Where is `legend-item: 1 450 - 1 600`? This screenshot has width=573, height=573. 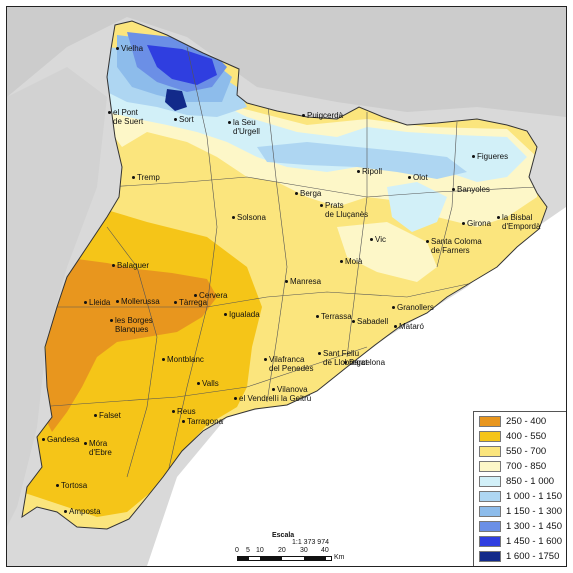 legend-item: 1 450 - 1 600 is located at coordinates (522, 542).